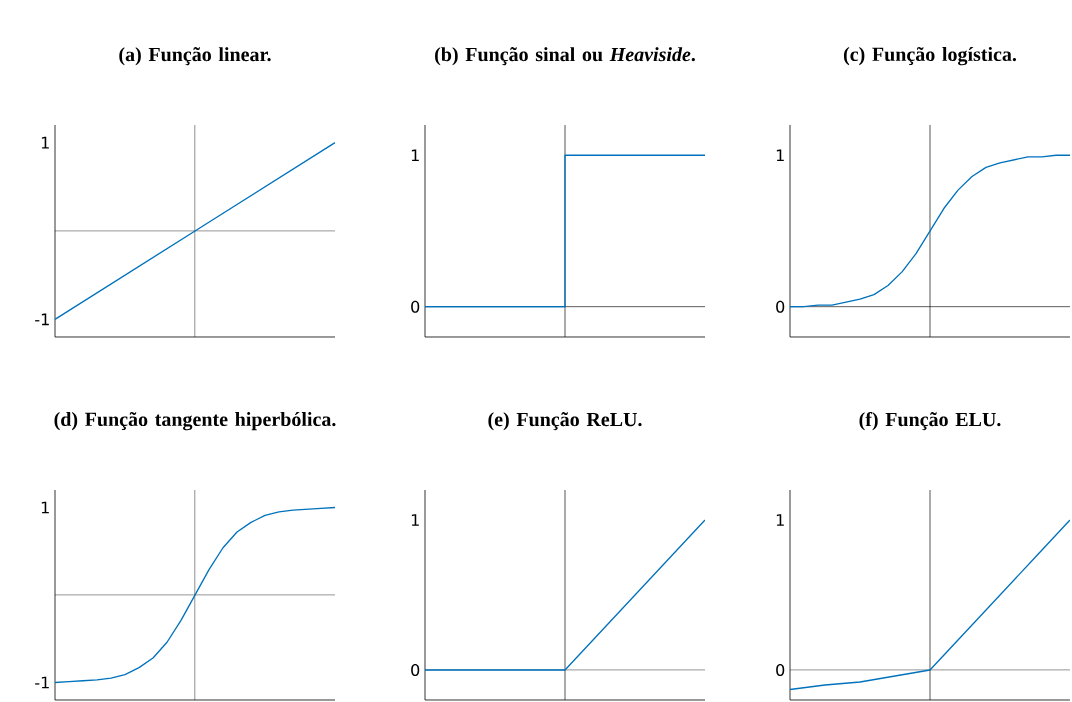  Describe the element at coordinates (565, 56) in the screenshot. I see `chart-title: (b) Função sinal ou Heaviside.` at that location.